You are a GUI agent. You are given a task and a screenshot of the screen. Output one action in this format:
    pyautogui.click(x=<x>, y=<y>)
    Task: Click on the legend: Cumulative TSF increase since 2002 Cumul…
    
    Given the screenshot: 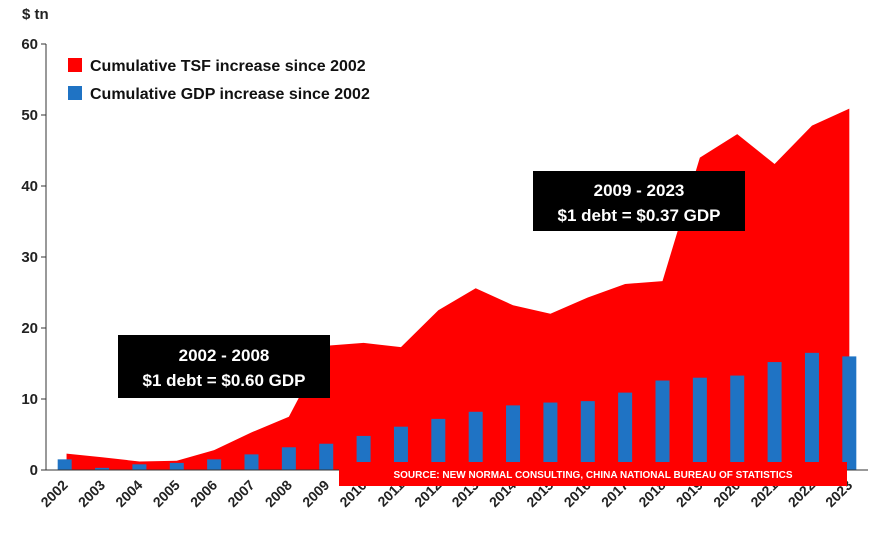 What is the action you would take?
    pyautogui.click(x=219, y=80)
    